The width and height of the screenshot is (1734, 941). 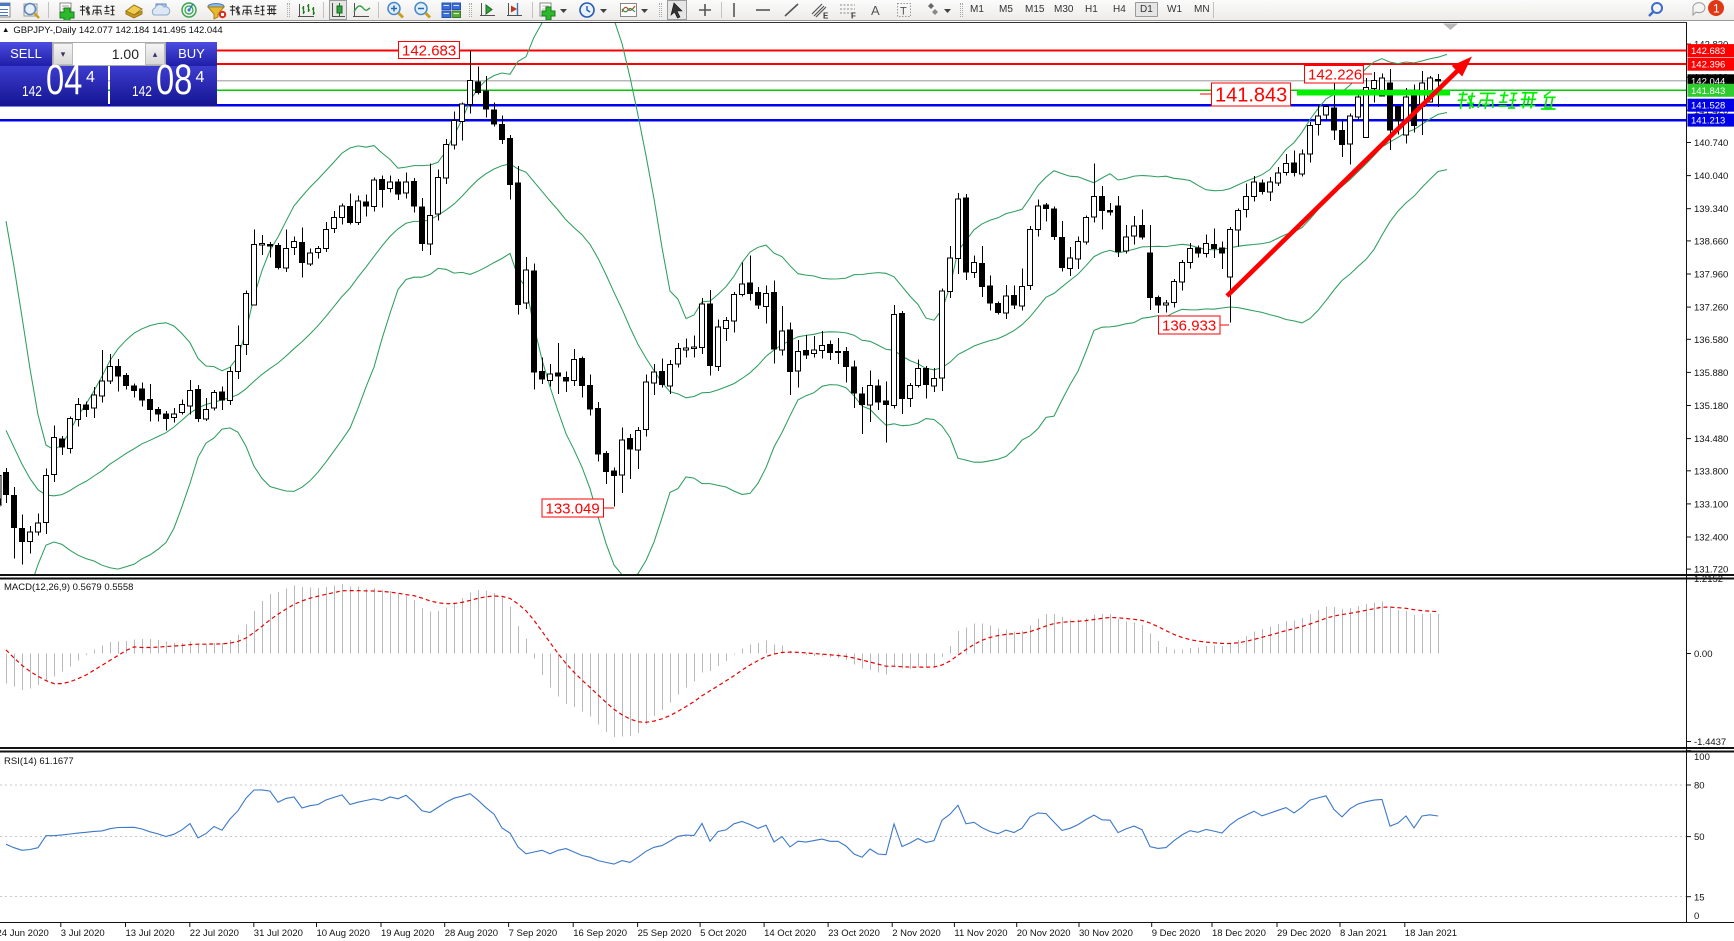 What do you see at coordinates (1711, 143) in the screenshot?
I see `svg-text: 140.740` at bounding box center [1711, 143].